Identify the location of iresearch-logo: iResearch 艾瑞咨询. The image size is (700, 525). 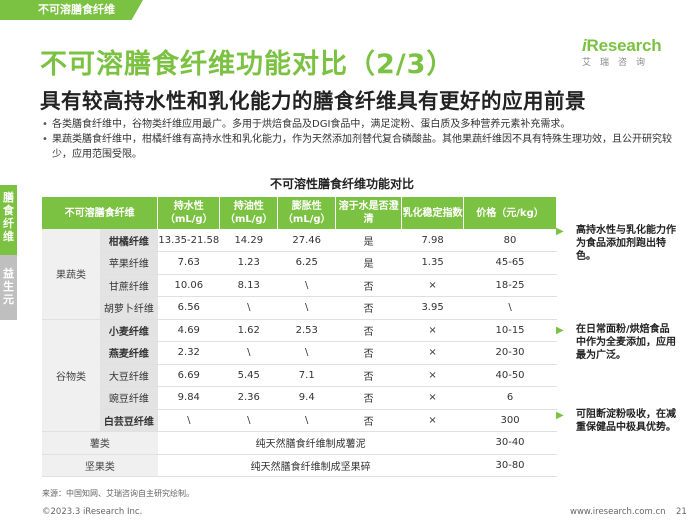
(627, 56).